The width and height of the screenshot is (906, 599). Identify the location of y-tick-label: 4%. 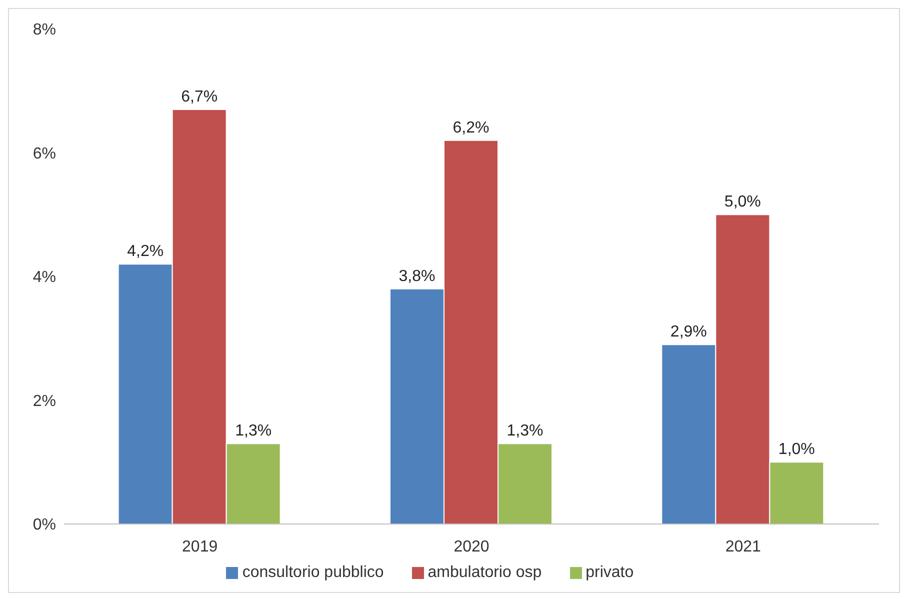
(44, 277).